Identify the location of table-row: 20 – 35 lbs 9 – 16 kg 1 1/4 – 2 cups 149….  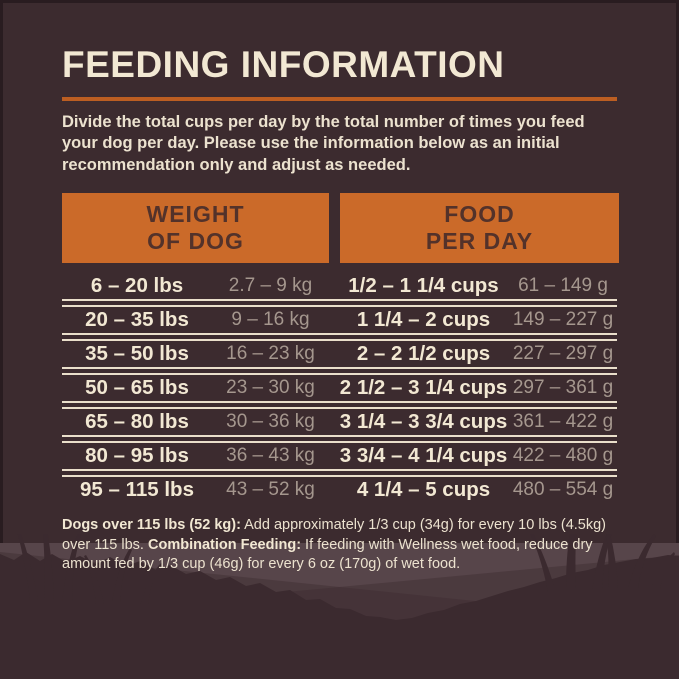
(339, 320).